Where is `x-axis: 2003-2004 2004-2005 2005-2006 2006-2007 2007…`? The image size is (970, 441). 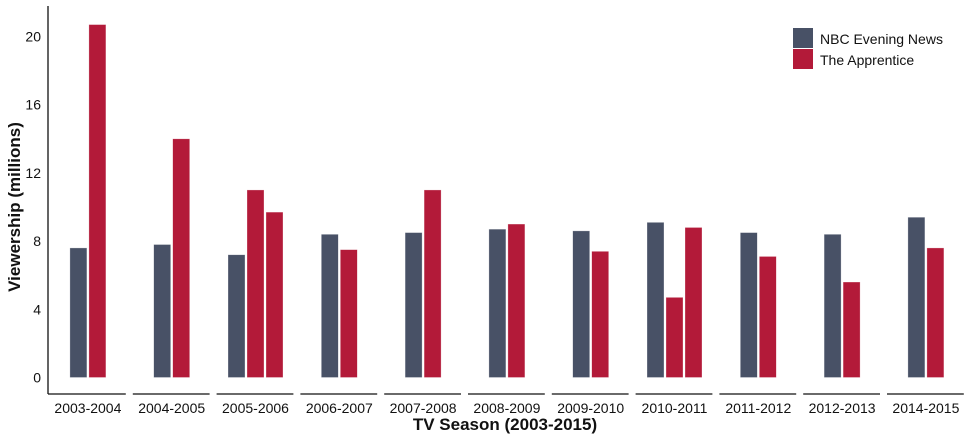 x-axis: 2003-2004 2004-2005 2005-2006 2006-2007 2007… is located at coordinates (506, 404).